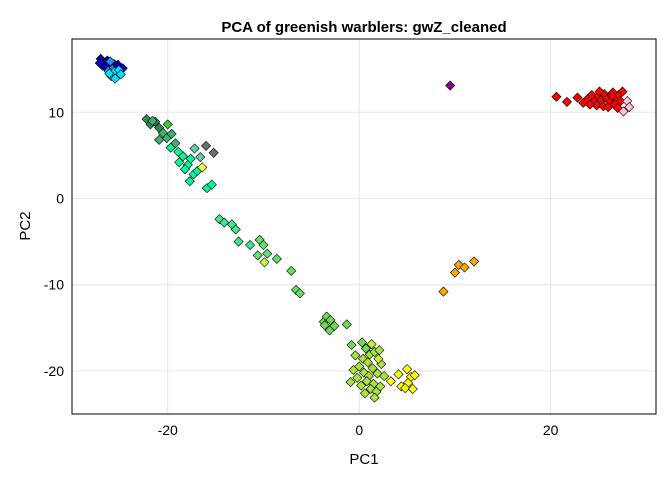  I want to click on y-tick-label: 0, so click(60, 198).